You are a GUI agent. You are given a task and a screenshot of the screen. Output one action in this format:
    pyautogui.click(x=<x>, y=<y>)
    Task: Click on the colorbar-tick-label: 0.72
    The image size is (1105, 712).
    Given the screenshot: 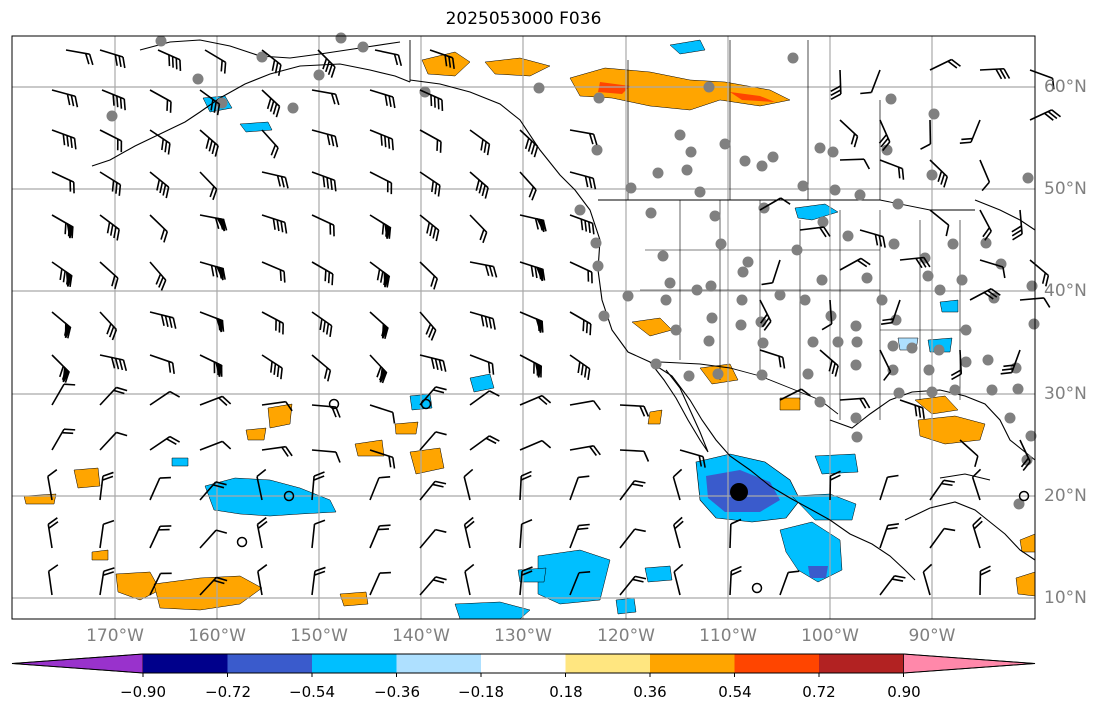 What is the action you would take?
    pyautogui.click(x=819, y=692)
    